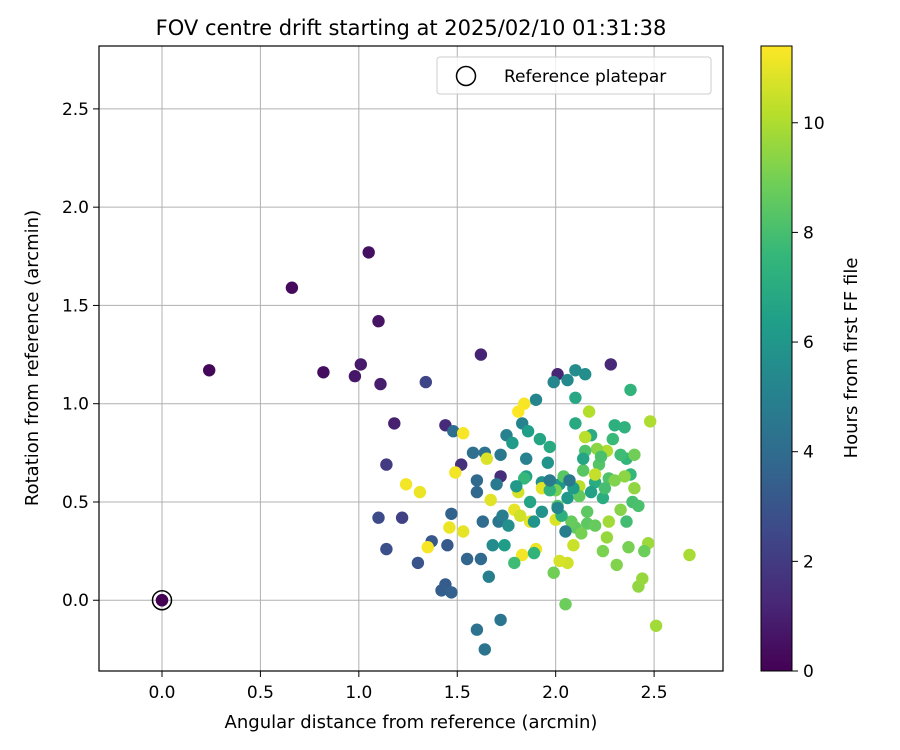 The height and width of the screenshot is (750, 900). Describe the element at coordinates (585, 77) in the screenshot. I see `legend-entry-reference-platepar: Reference platepar` at that location.